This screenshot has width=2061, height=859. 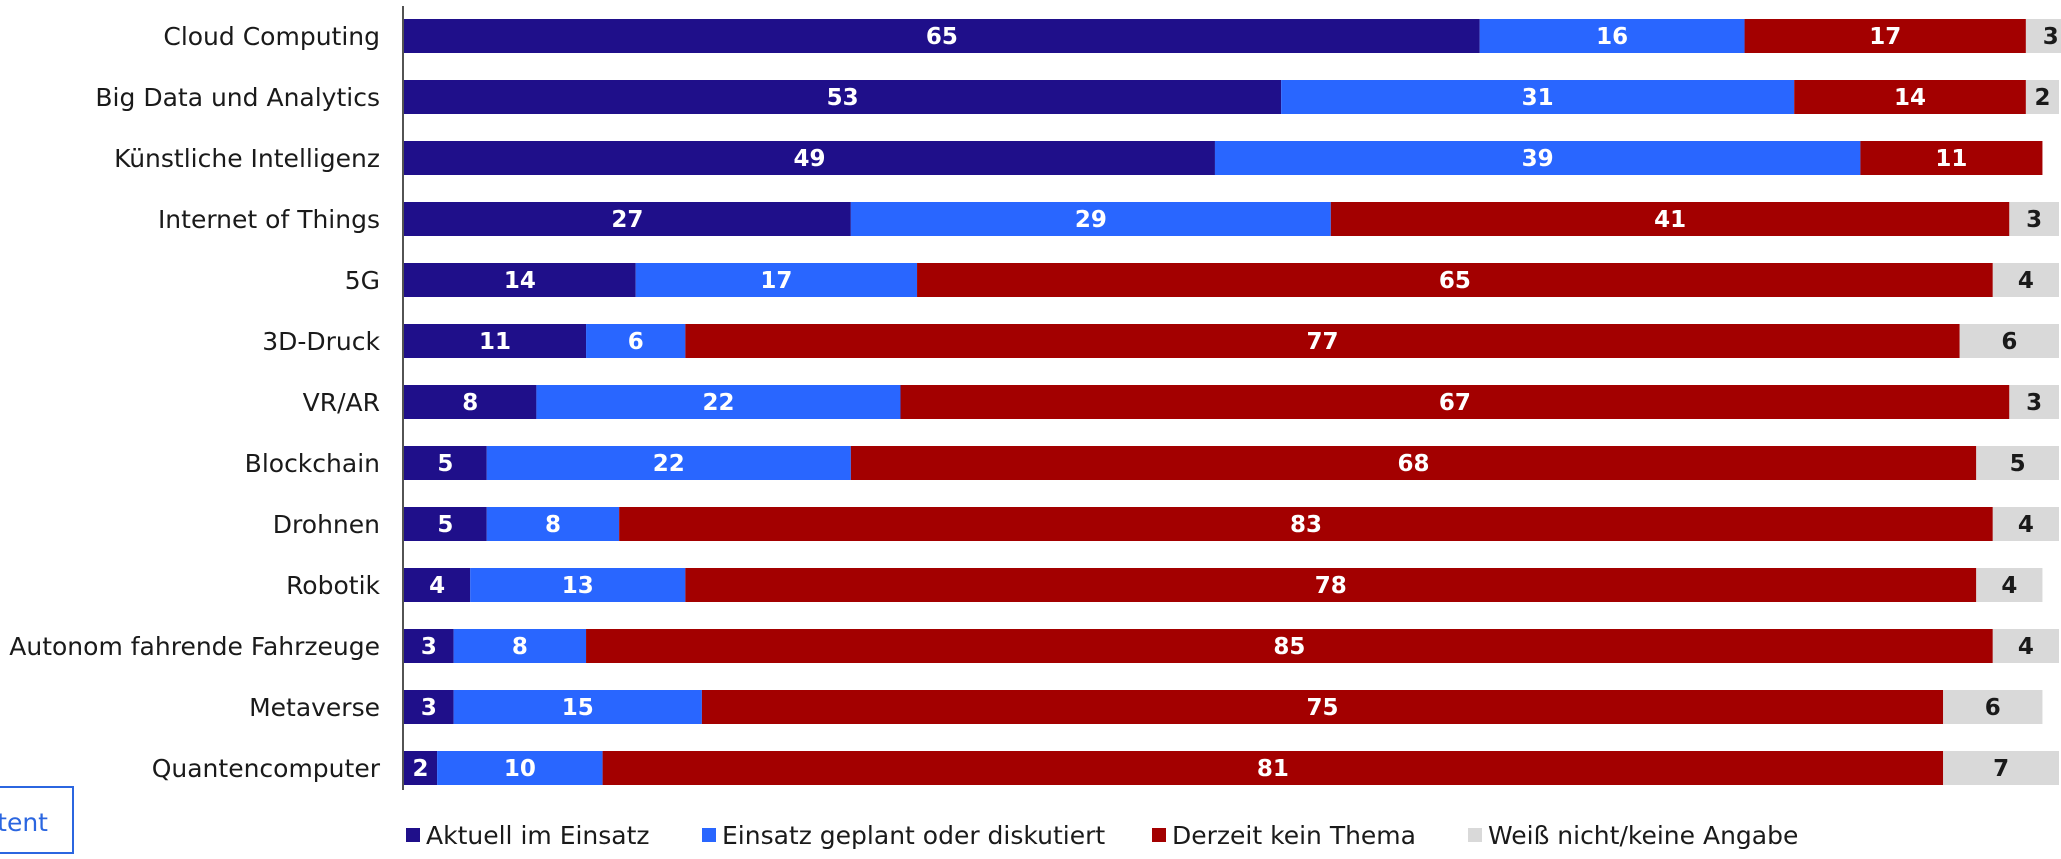 I want to click on bar-segment-künstliche-intelligenz-derzeit-kein-thema, so click(x=1951, y=158).